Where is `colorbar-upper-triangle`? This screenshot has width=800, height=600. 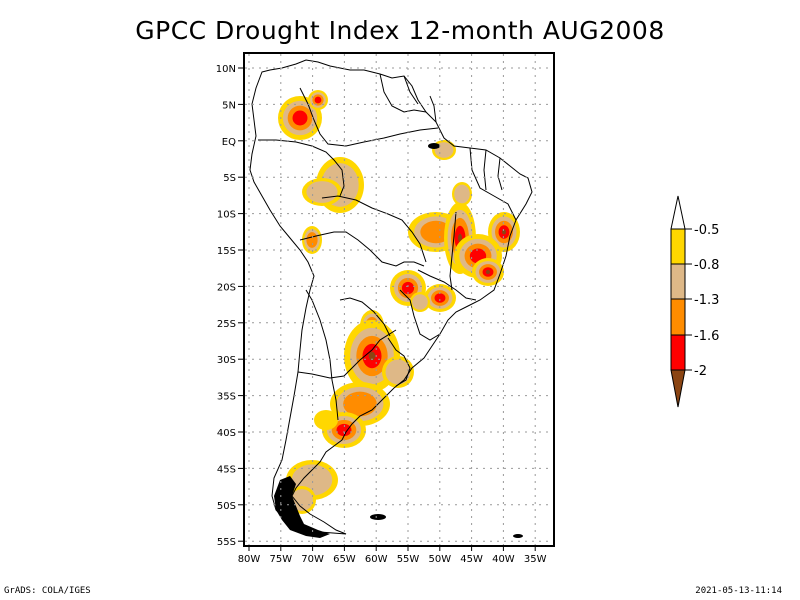 colorbar-upper-triangle is located at coordinates (678, 212).